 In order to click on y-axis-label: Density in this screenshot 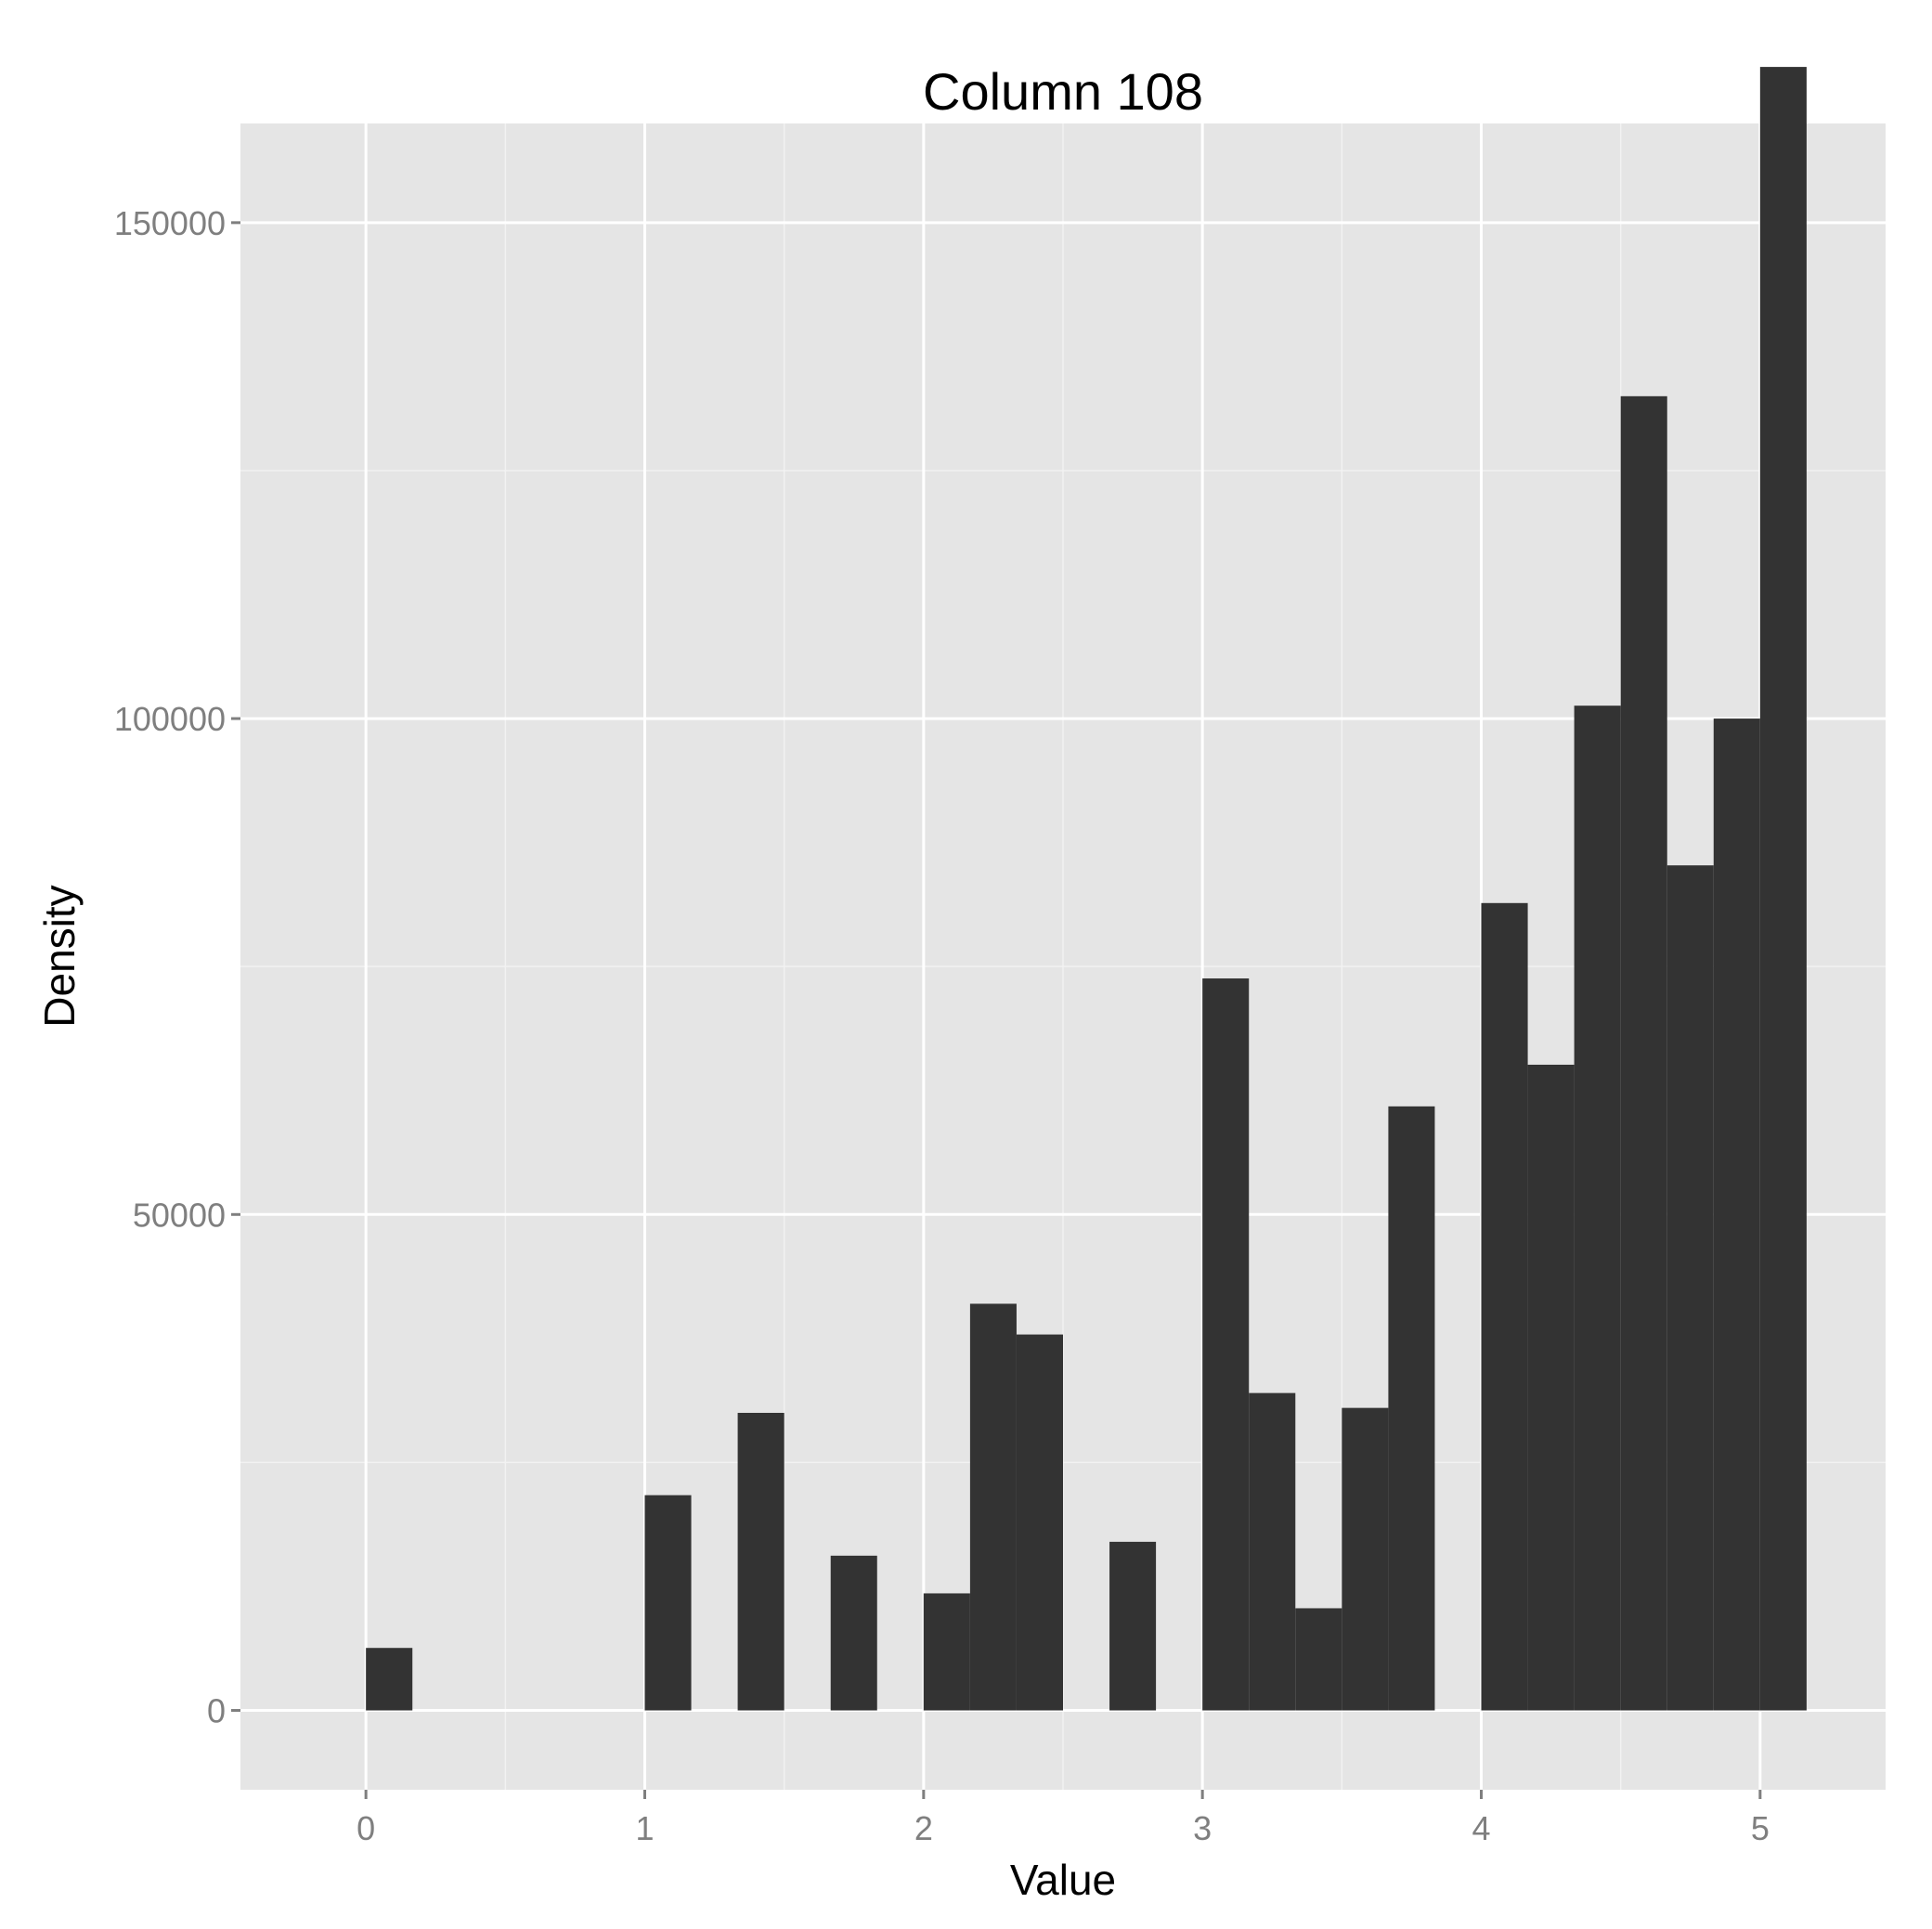, I will do `click(59, 956)`.